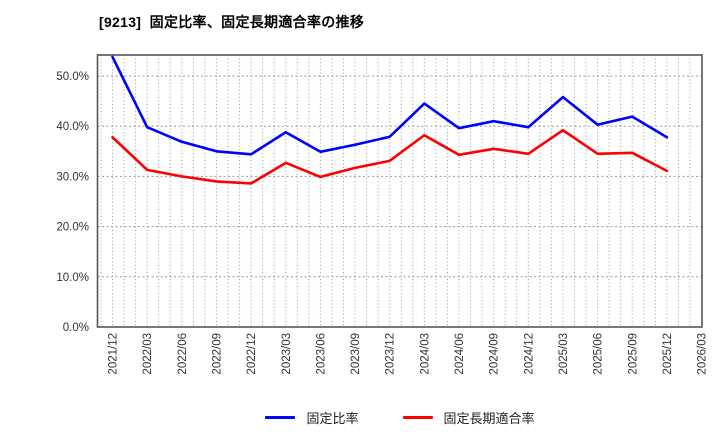  What do you see at coordinates (114, 354) in the screenshot?
I see `x-tick-label: 2021/12` at bounding box center [114, 354].